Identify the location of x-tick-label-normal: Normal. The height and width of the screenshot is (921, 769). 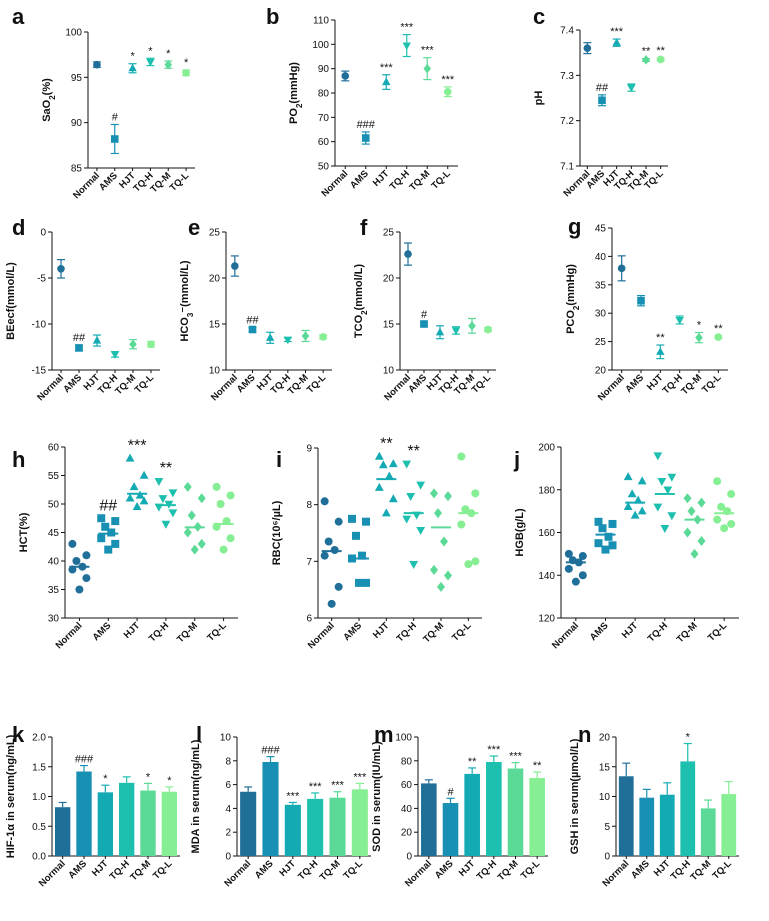
(334, 183).